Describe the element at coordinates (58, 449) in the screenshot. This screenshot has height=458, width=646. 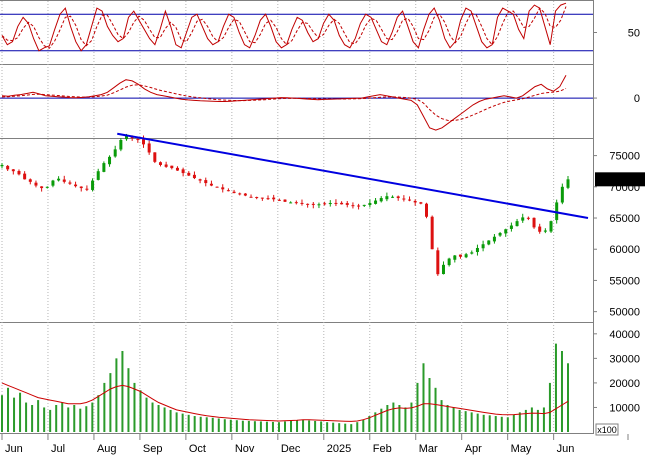
I see `x-tick-label: Jul` at that location.